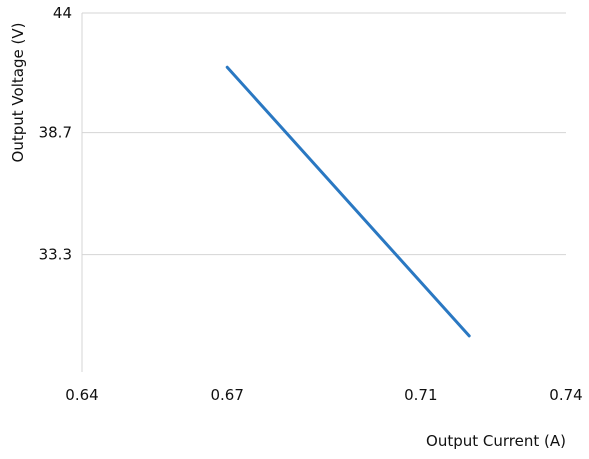  Describe the element at coordinates (496, 441) in the screenshot. I see `x-axis-title: Output Current (A)` at that location.